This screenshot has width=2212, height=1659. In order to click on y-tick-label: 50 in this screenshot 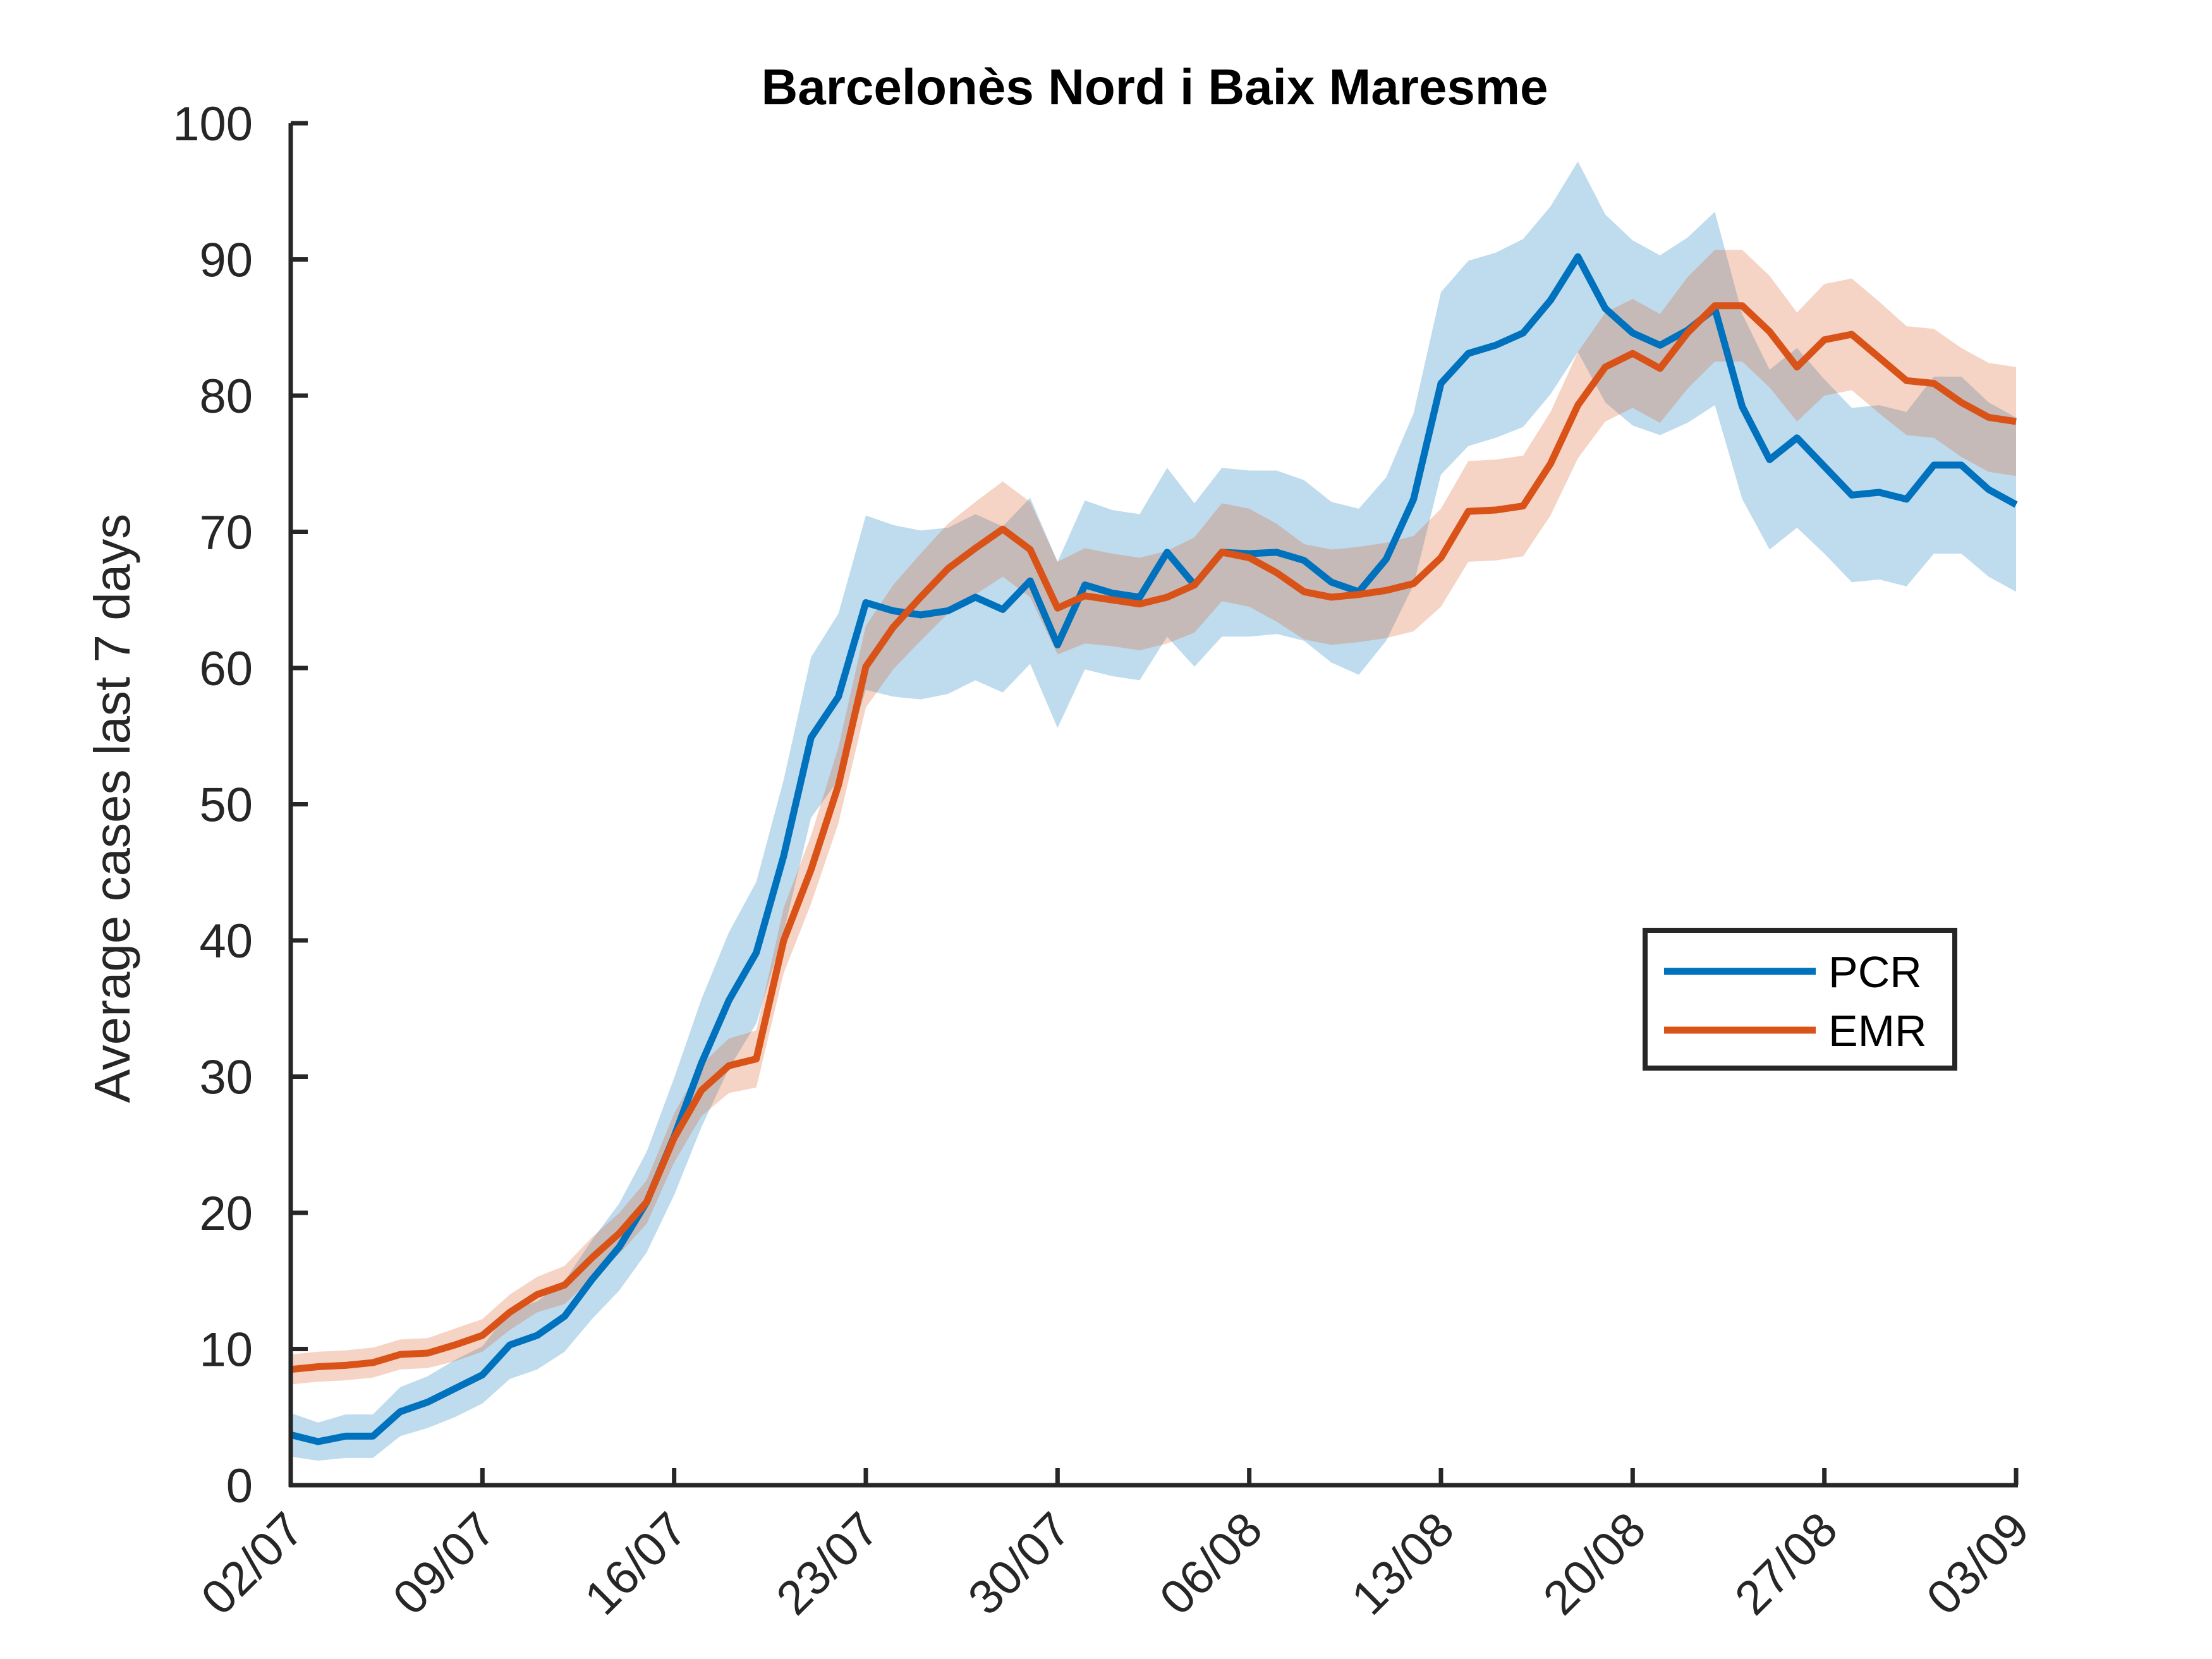, I will do `click(226, 805)`.